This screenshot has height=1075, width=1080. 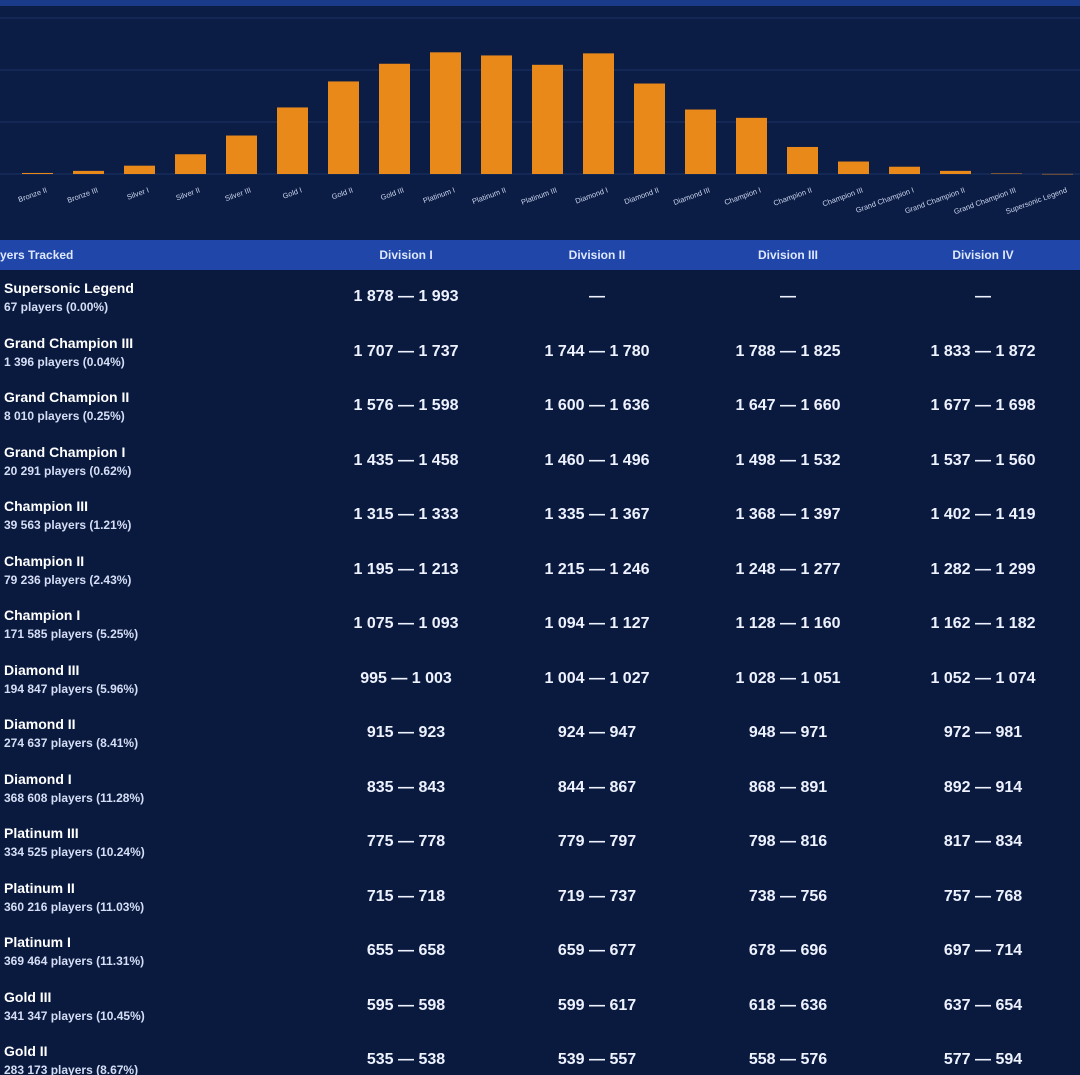 What do you see at coordinates (788, 623) in the screenshot?
I see `division-3-range: 1 128 — 1 160` at bounding box center [788, 623].